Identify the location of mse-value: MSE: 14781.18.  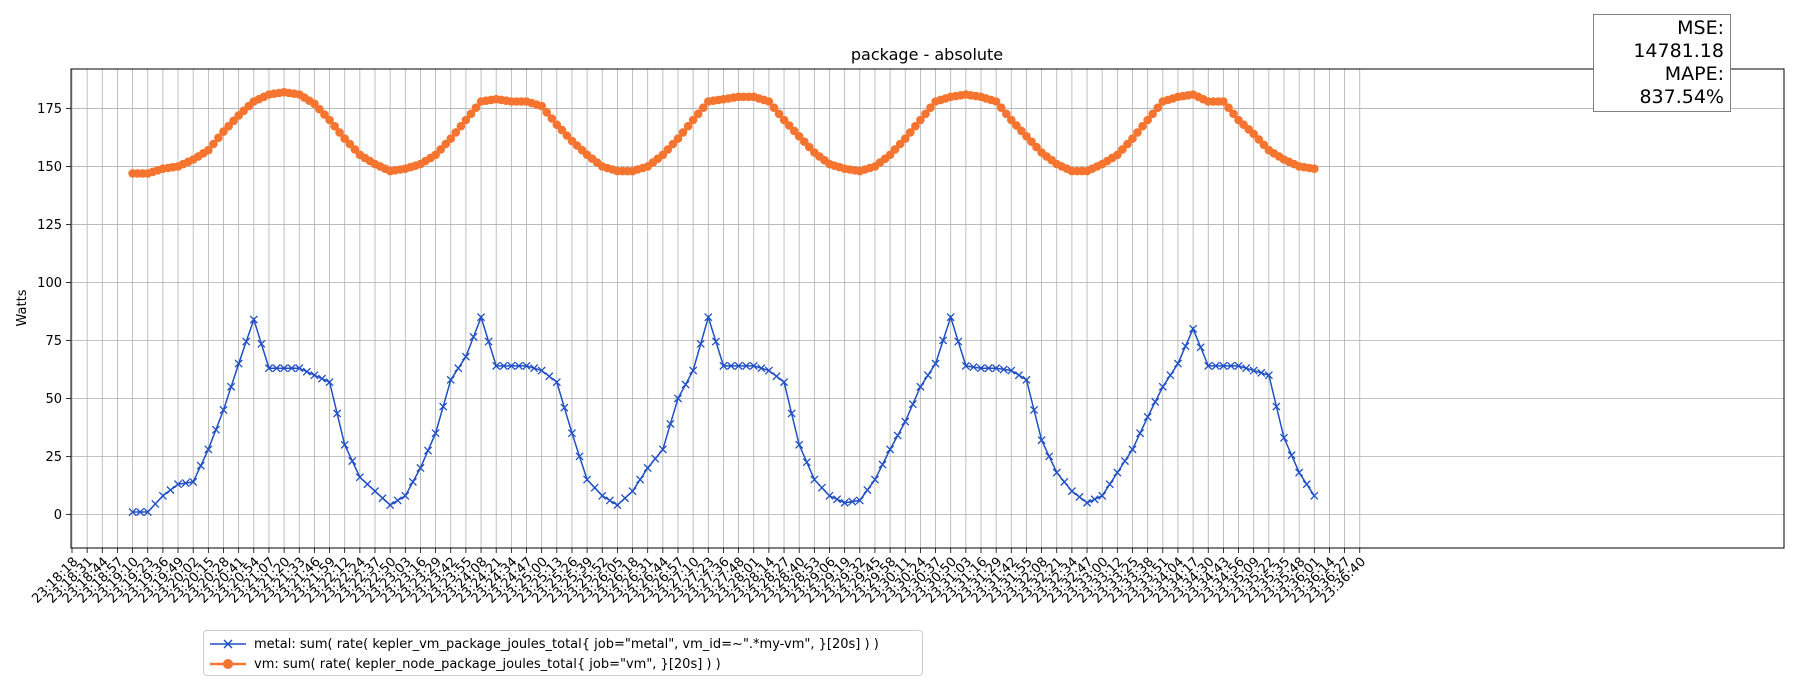
(1678, 39).